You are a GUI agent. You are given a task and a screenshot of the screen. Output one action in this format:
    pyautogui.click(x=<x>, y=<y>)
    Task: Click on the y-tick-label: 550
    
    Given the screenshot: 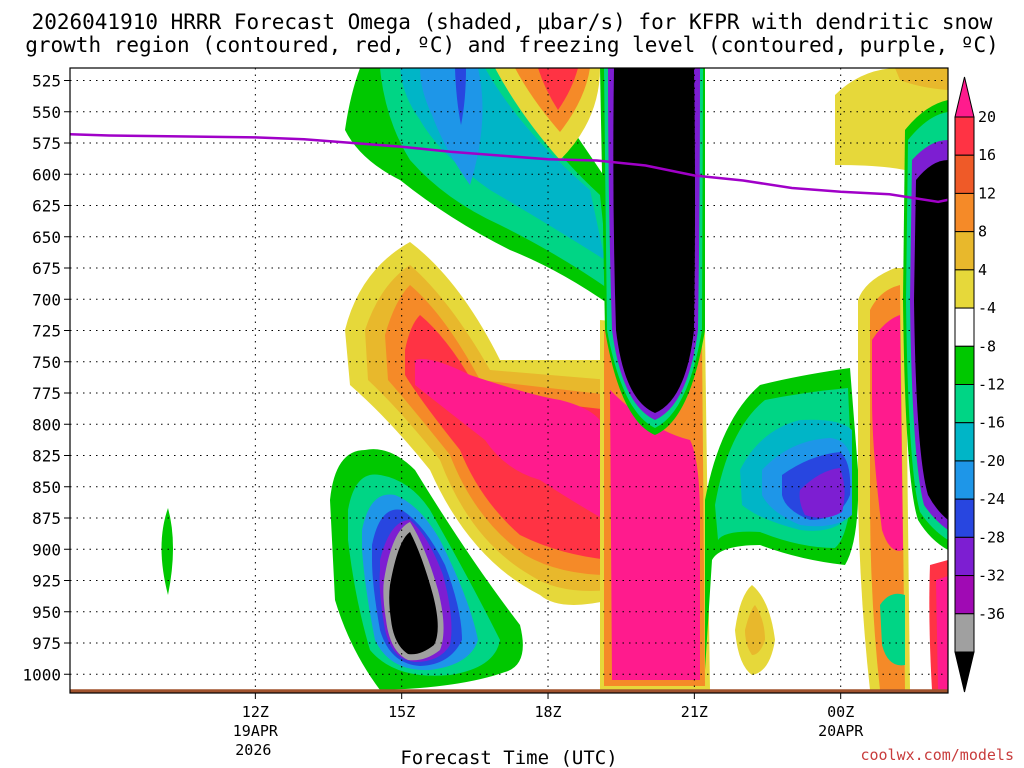 What is the action you would take?
    pyautogui.click(x=46, y=112)
    